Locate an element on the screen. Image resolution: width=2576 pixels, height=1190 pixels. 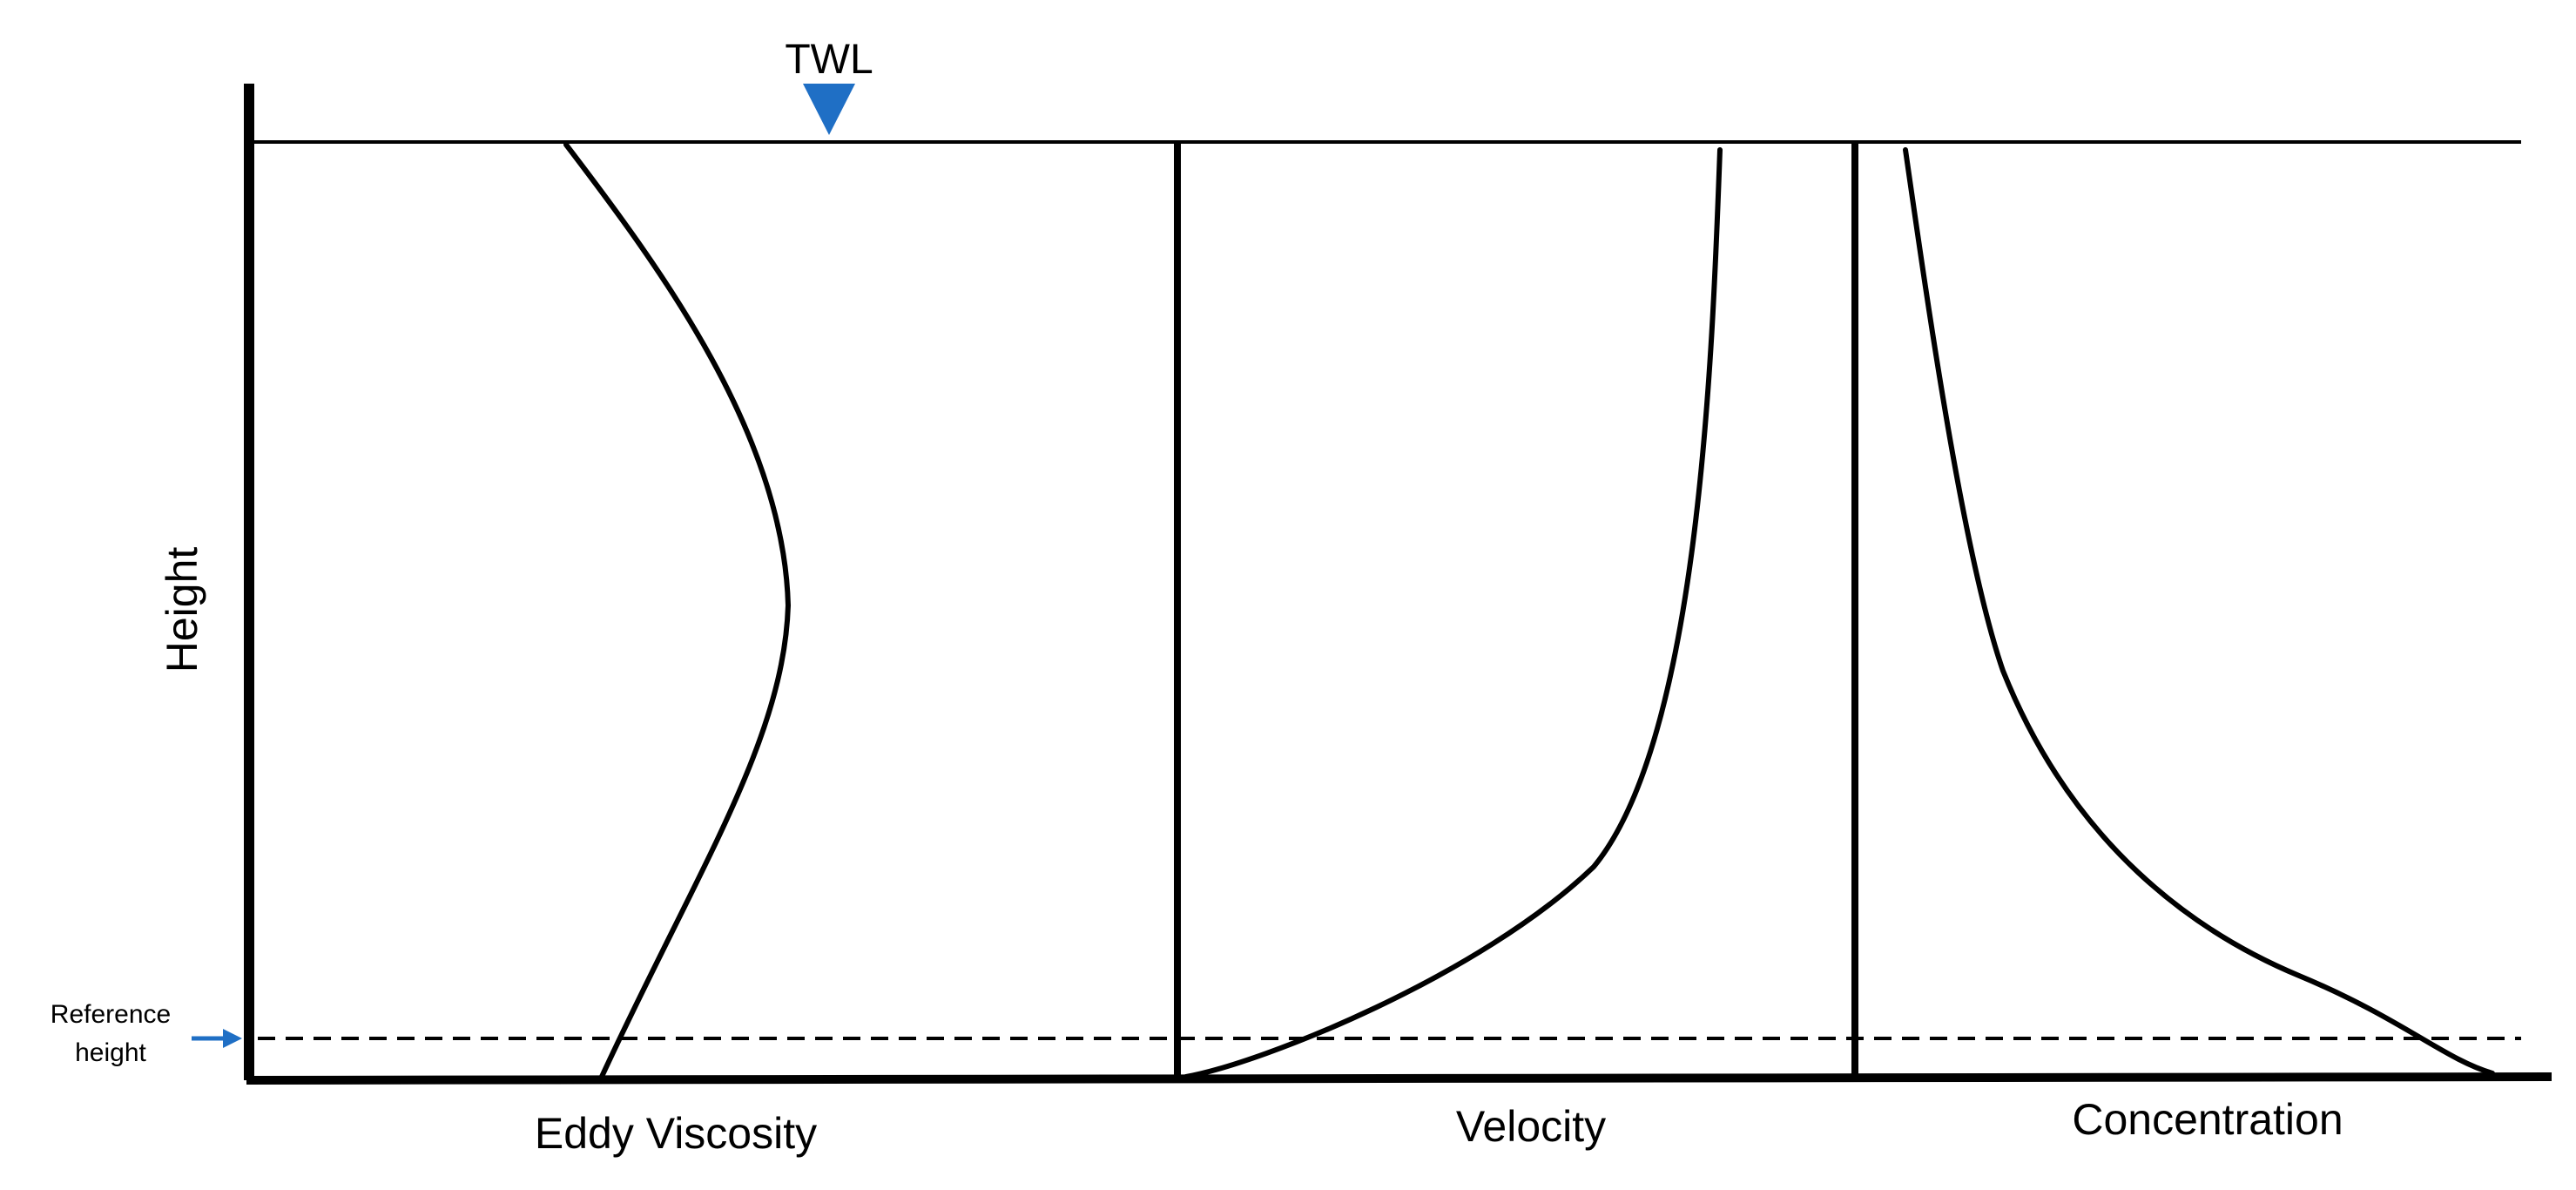
label-velocity: Velocity is located at coordinates (1531, 1126).